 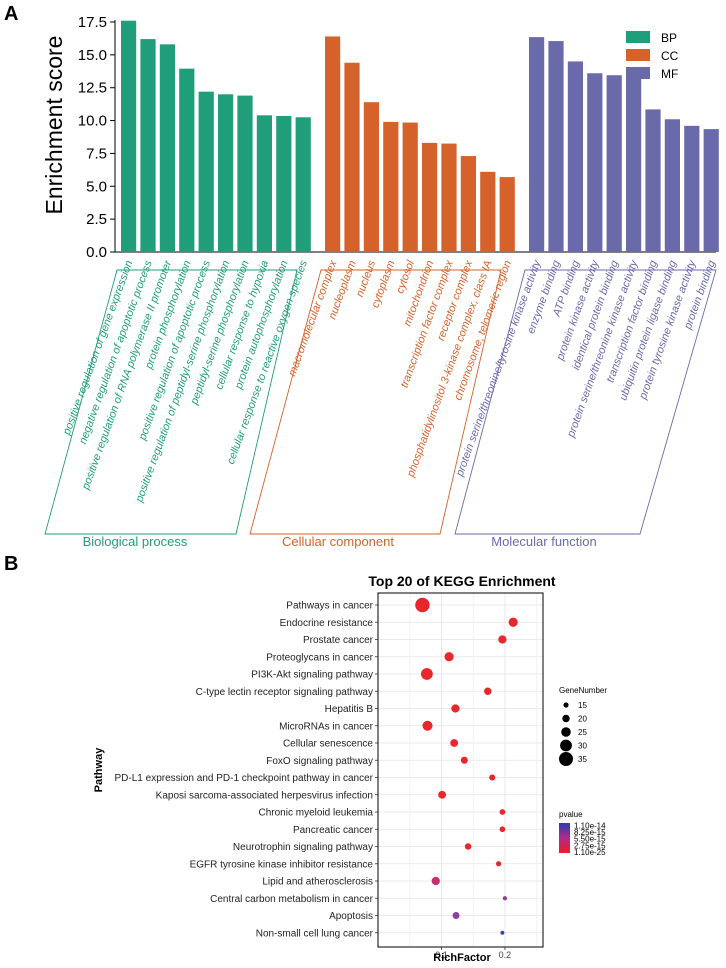 I want to click on kegg-plot-frame, so click(x=460, y=770).